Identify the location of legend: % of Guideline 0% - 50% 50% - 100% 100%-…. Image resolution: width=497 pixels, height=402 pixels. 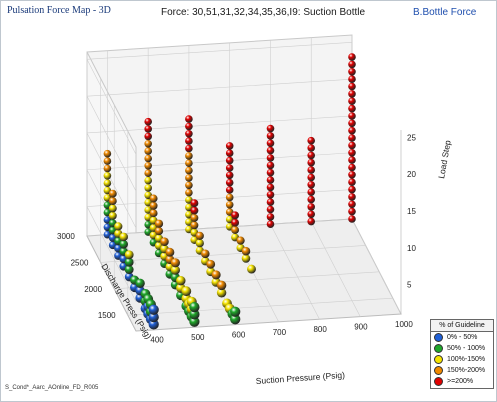
(462, 354).